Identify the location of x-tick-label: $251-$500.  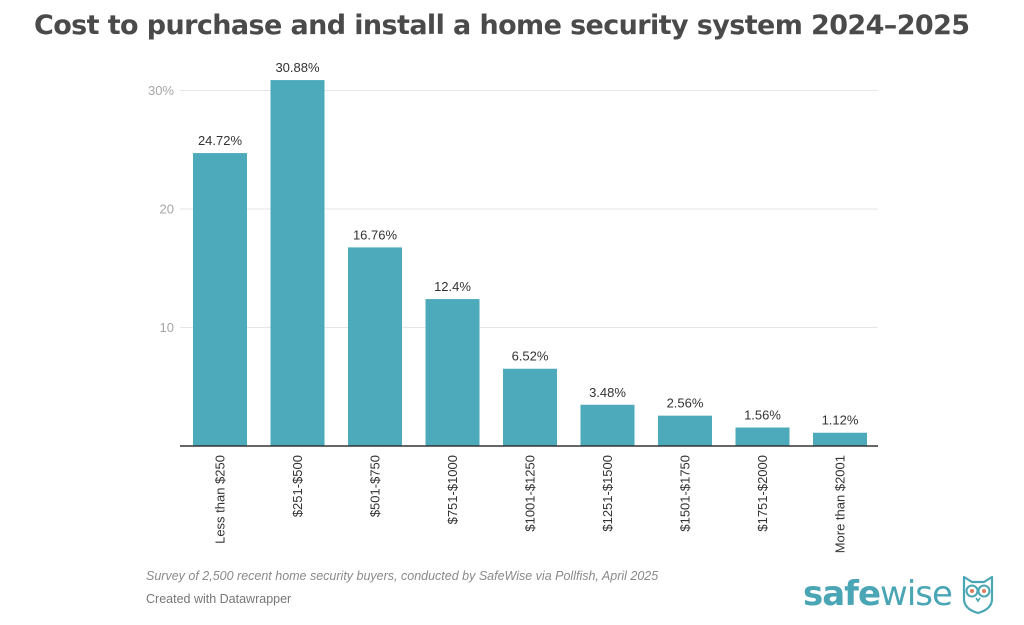
(297, 486).